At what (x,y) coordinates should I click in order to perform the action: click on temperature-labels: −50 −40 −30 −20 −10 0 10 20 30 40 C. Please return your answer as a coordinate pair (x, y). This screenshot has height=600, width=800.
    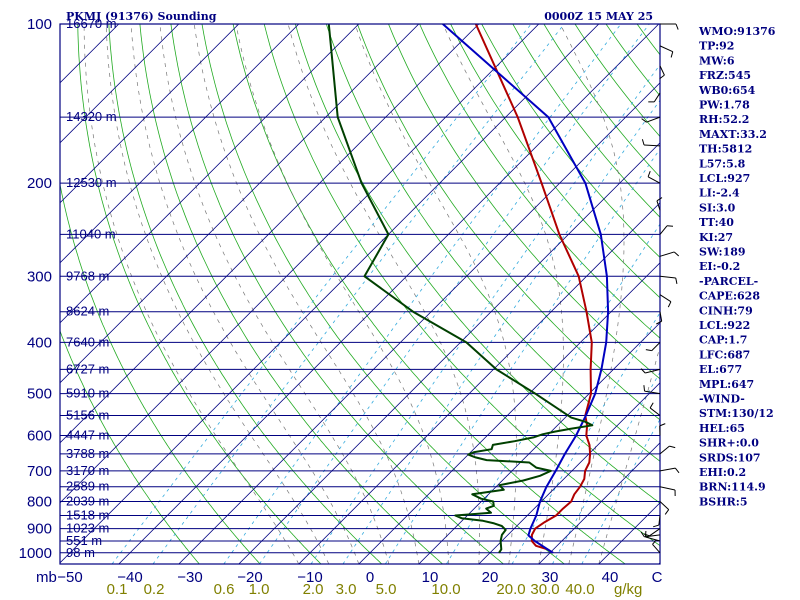
    Looking at the image, I should click on (359, 577).